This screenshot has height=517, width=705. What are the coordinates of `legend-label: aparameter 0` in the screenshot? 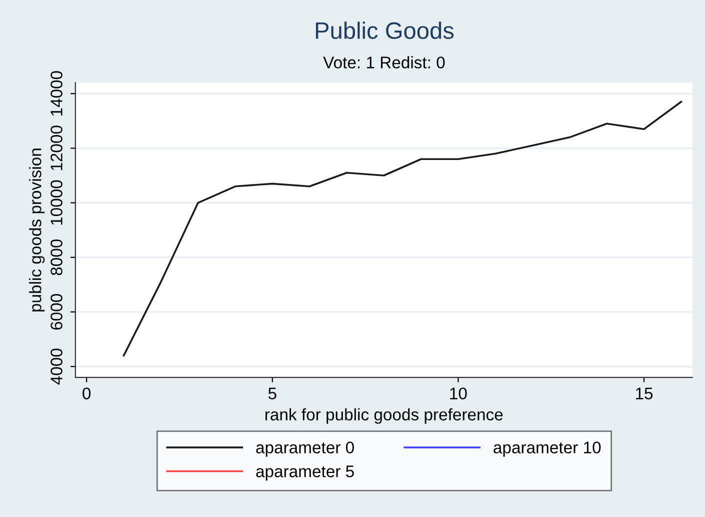 It's located at (305, 449).